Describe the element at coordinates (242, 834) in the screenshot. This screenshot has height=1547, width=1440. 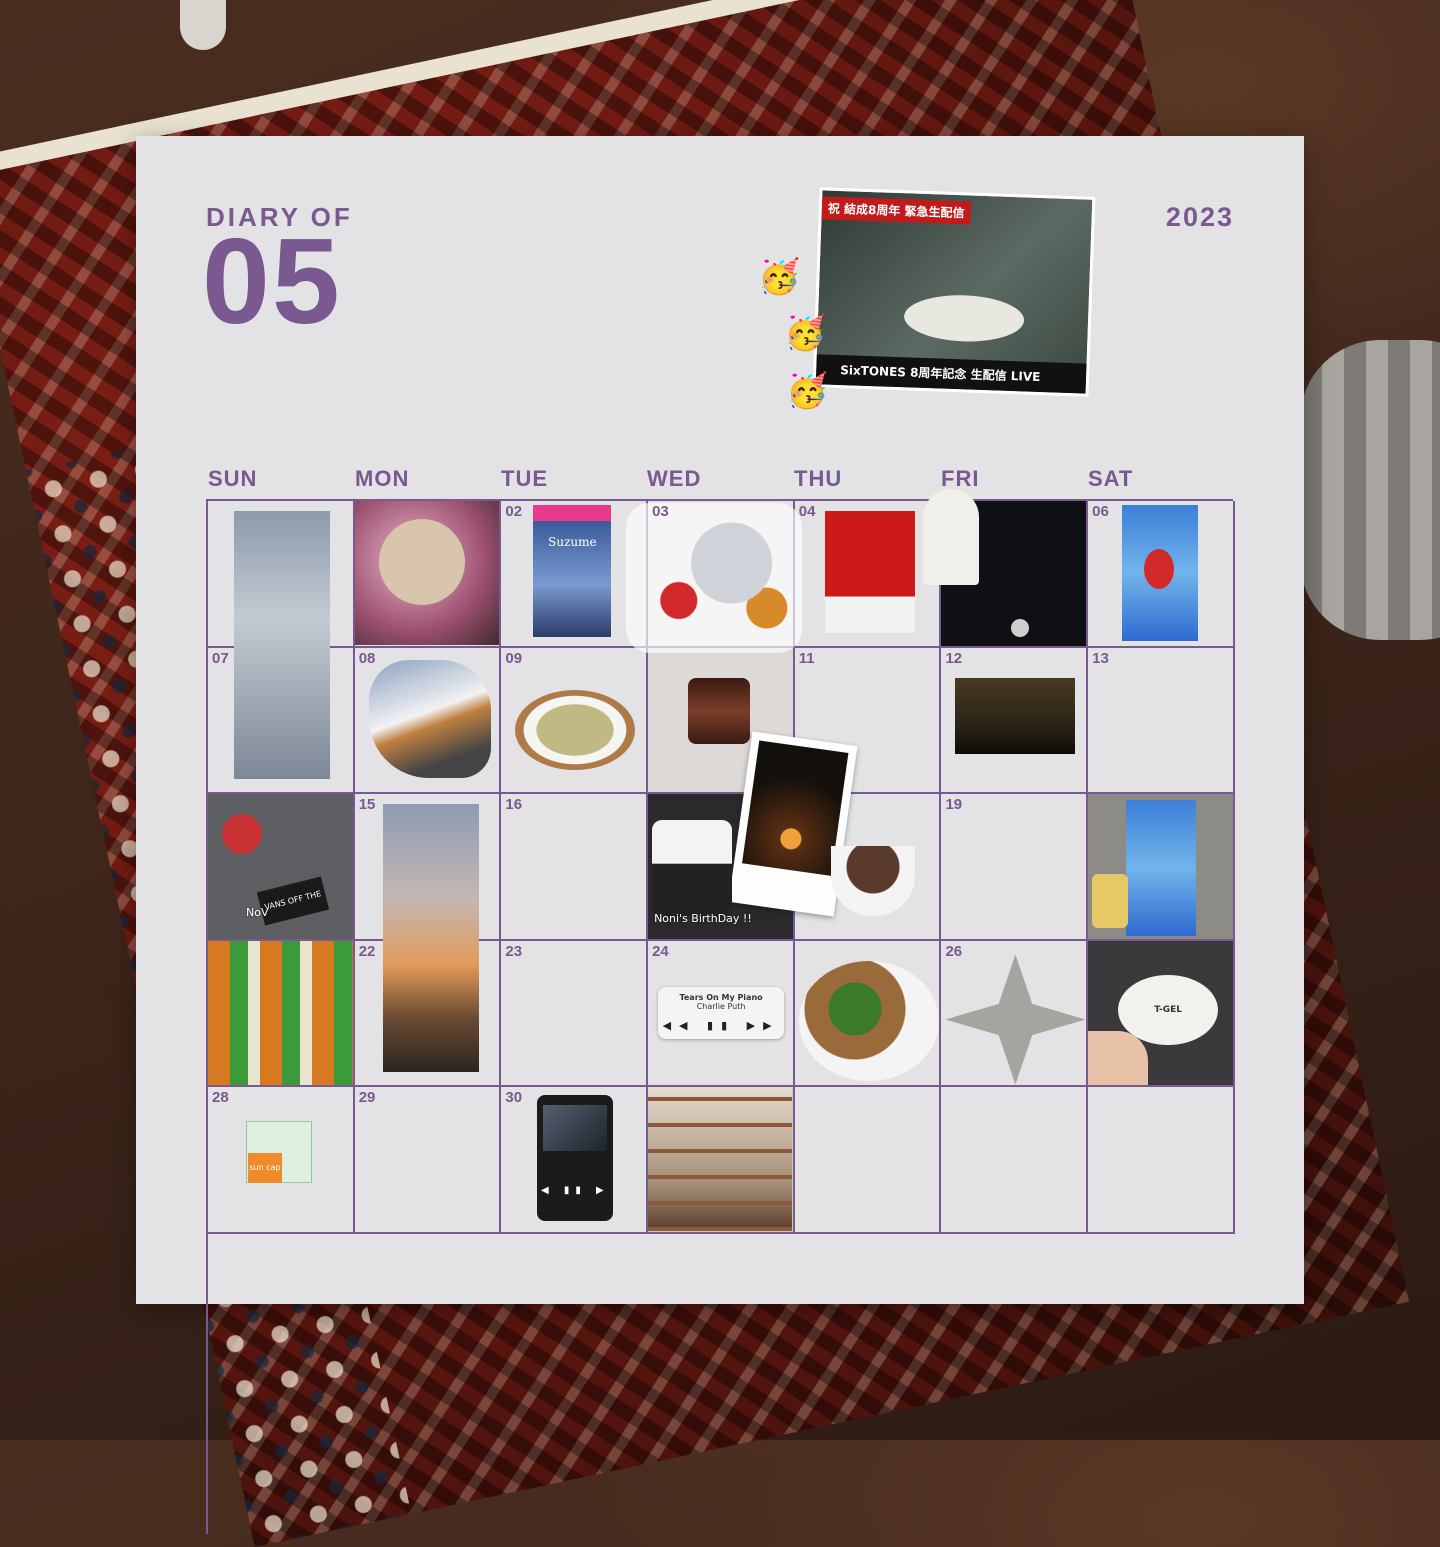
I see `lips-sticker` at that location.